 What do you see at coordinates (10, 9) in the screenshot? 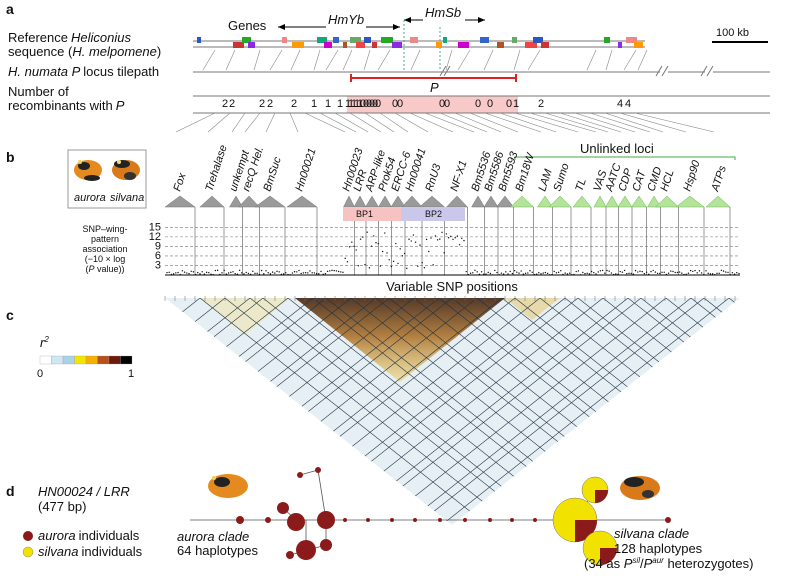
I see `panel-label: a` at bounding box center [10, 9].